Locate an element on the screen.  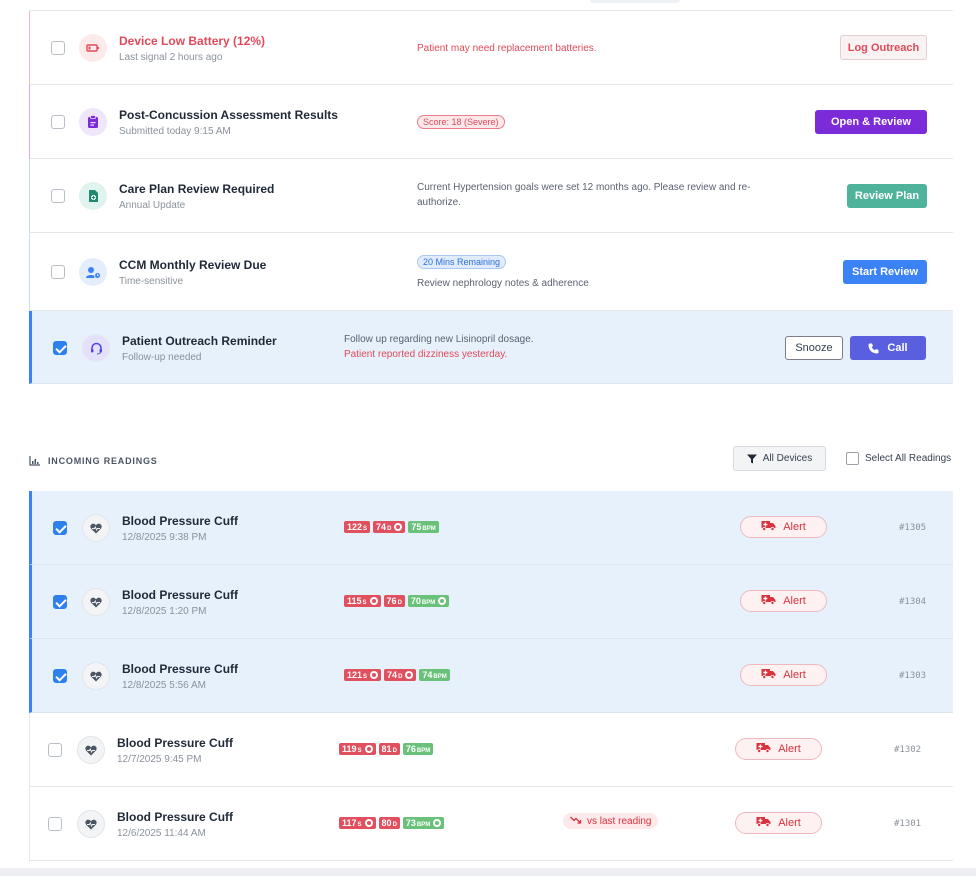
device-filter-button: All Devices is located at coordinates (779, 458).